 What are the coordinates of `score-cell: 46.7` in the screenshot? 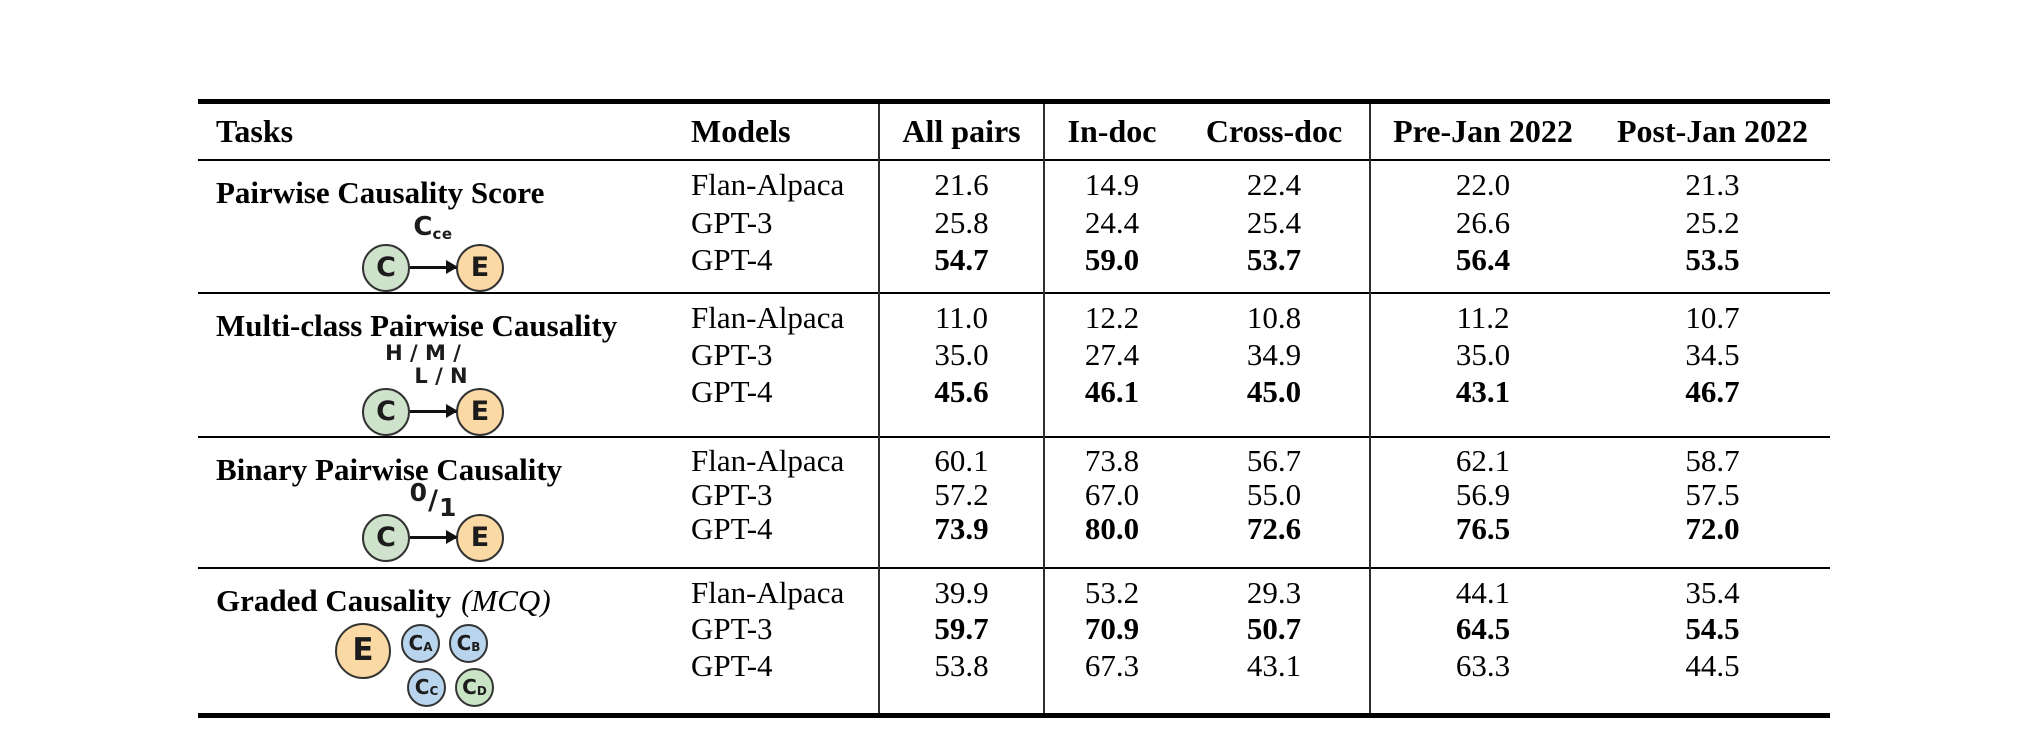 It's located at (1712, 392).